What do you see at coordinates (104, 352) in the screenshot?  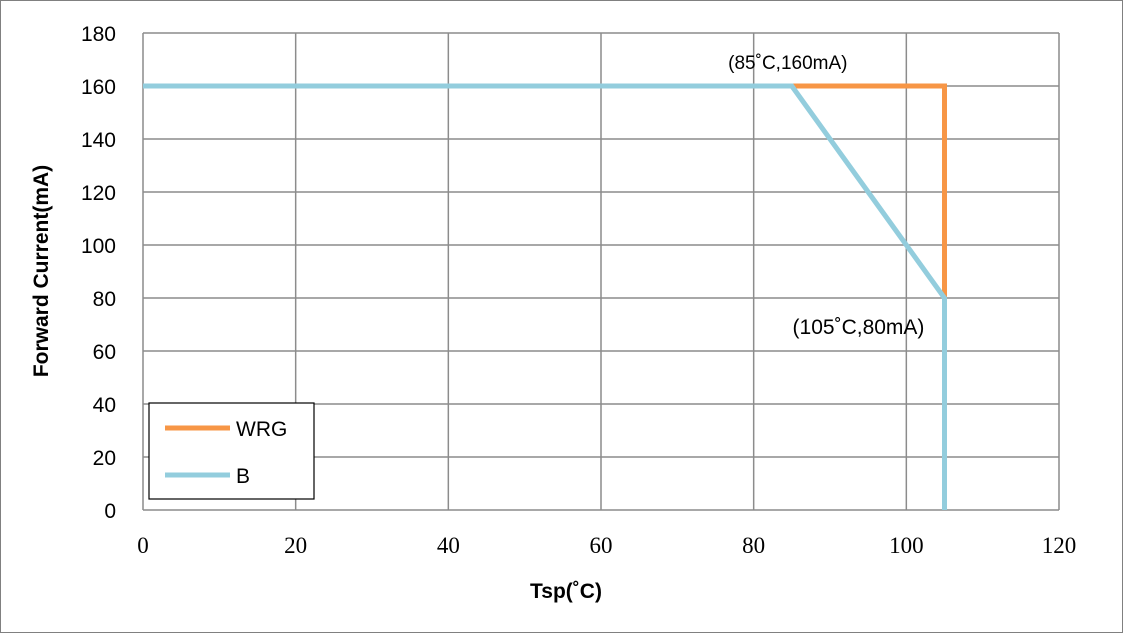 I see `y-tick-label: 60` at bounding box center [104, 352].